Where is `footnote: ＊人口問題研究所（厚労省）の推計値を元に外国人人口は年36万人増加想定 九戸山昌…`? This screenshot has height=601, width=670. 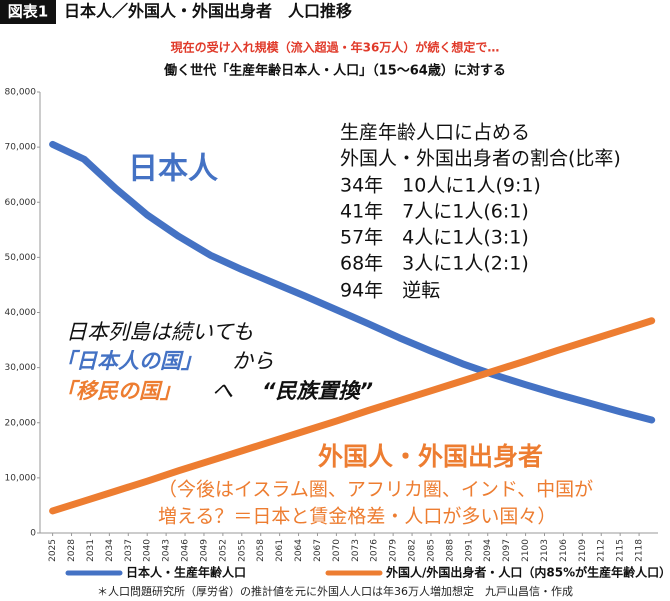
footnote: ＊人口問題研究所（厚労省）の推計値を元に外国人人口は年36万人増加想定 九戸山昌… is located at coordinates (335, 591).